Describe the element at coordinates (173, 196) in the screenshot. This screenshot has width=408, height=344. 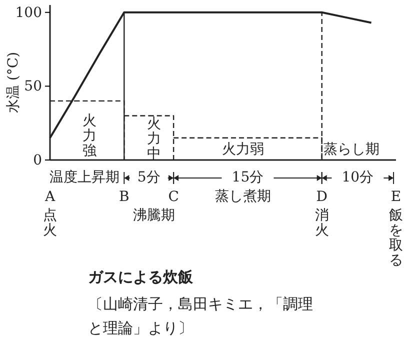
I see `x-tick-label: C` at that location.